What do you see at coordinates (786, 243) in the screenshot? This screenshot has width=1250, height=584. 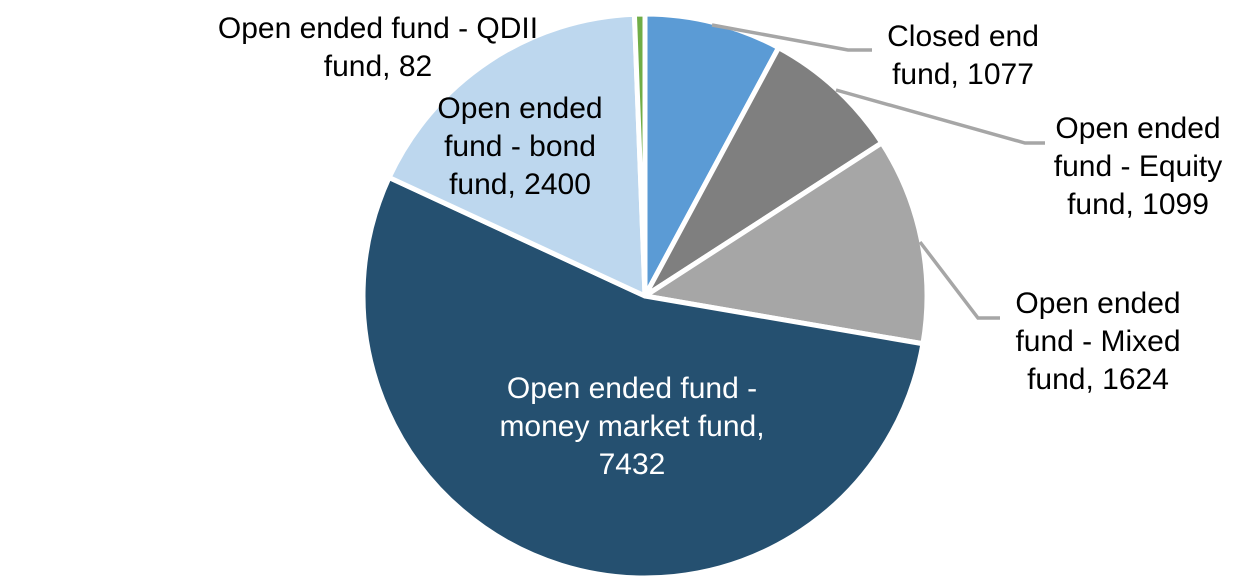 I see `pie-slice-open-ended-fund-mixed-fund` at bounding box center [786, 243].